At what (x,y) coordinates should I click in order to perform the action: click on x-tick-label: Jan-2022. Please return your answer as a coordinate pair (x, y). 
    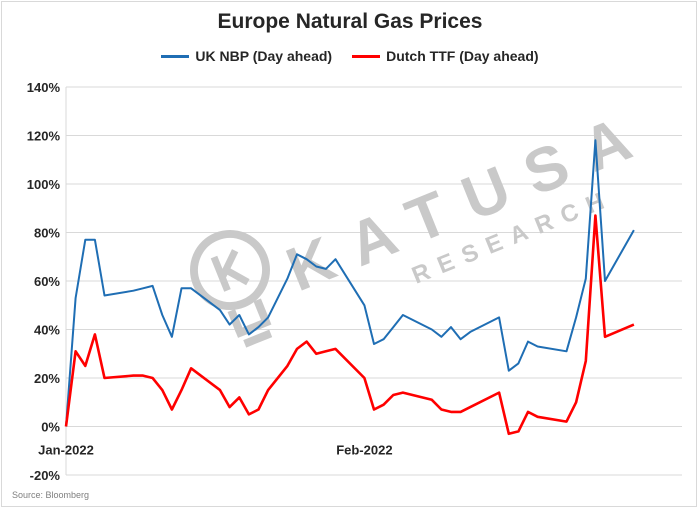
    Looking at the image, I should click on (66, 450).